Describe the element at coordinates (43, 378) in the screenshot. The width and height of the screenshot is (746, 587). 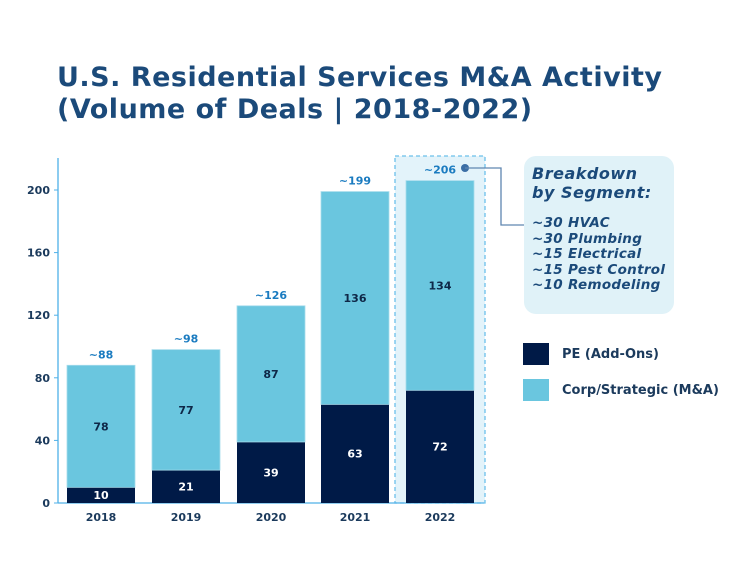
I see `y-tick-label: 80` at that location.